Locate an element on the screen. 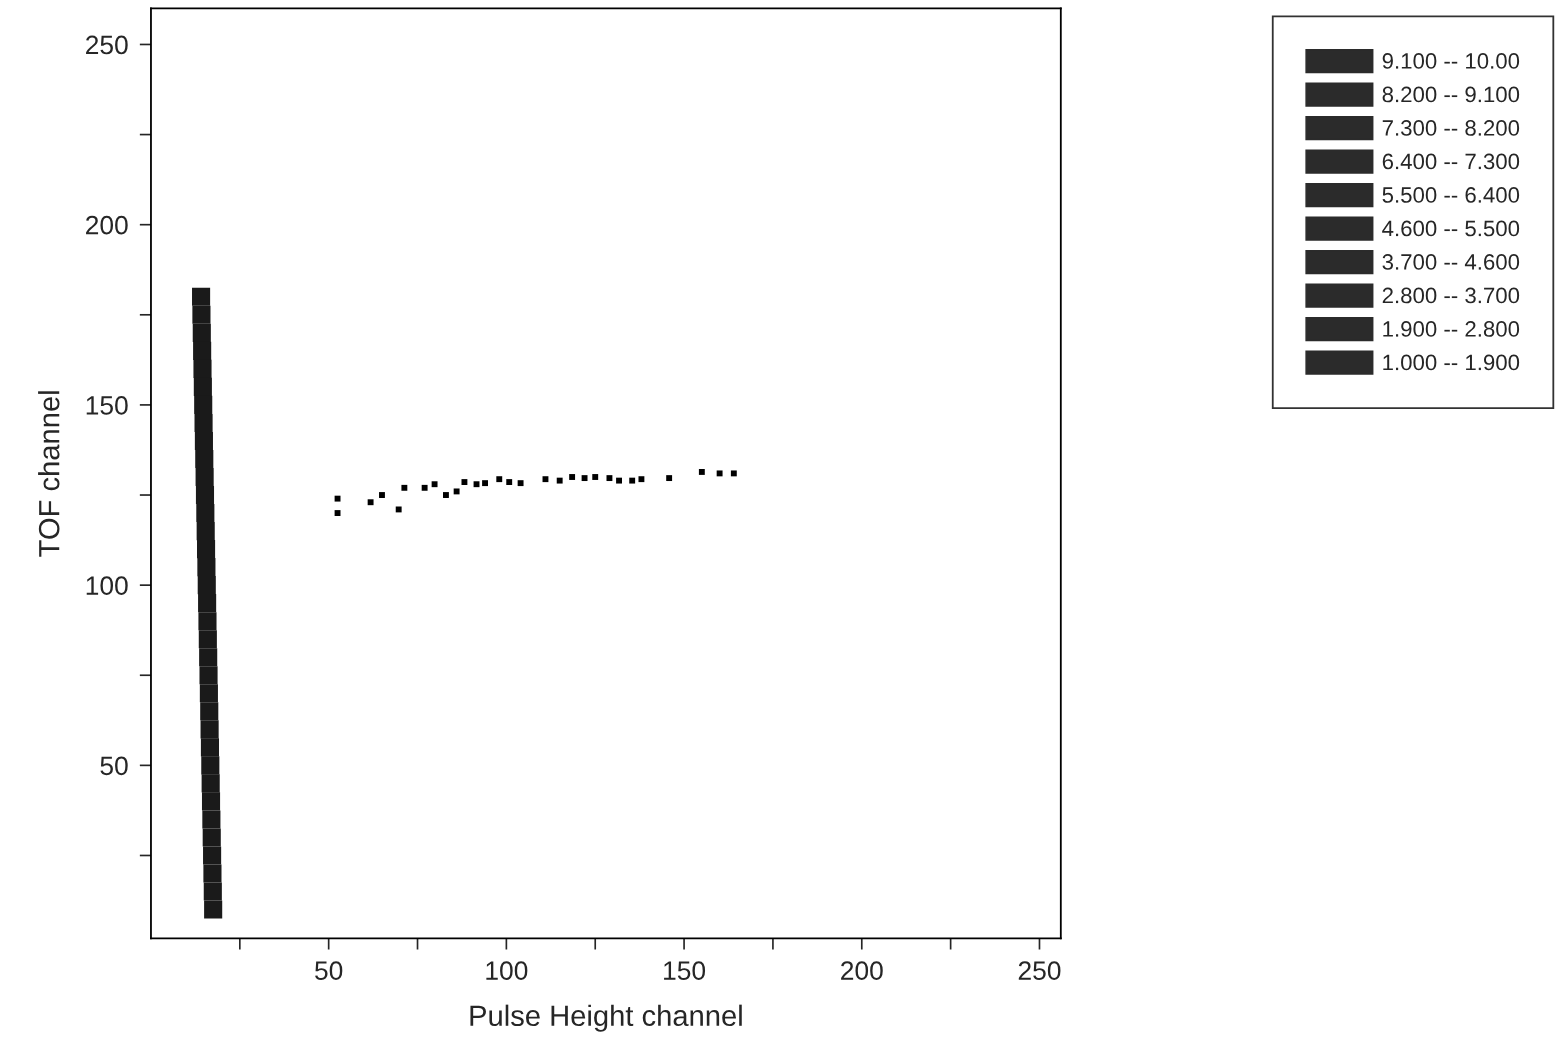 This screenshot has width=1566, height=1052. y-tick-label: 250 is located at coordinates (107, 45).